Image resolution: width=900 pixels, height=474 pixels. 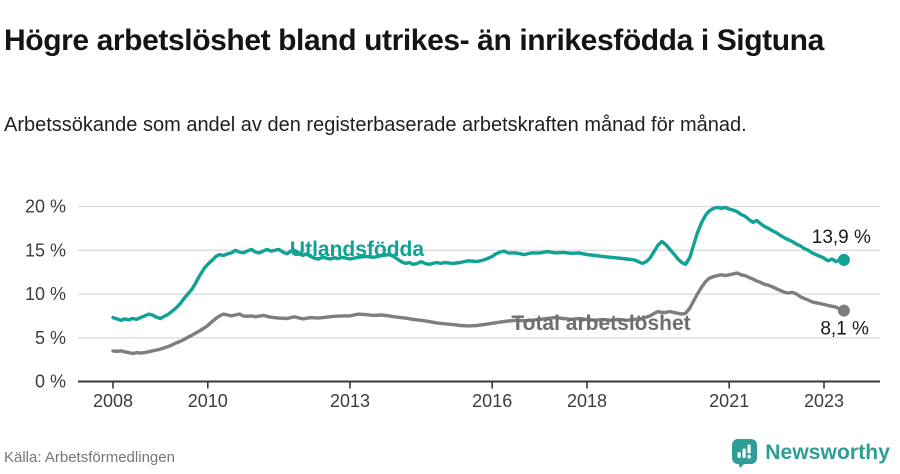 I want to click on newsworthy-logo-icon, so click(x=745, y=453).